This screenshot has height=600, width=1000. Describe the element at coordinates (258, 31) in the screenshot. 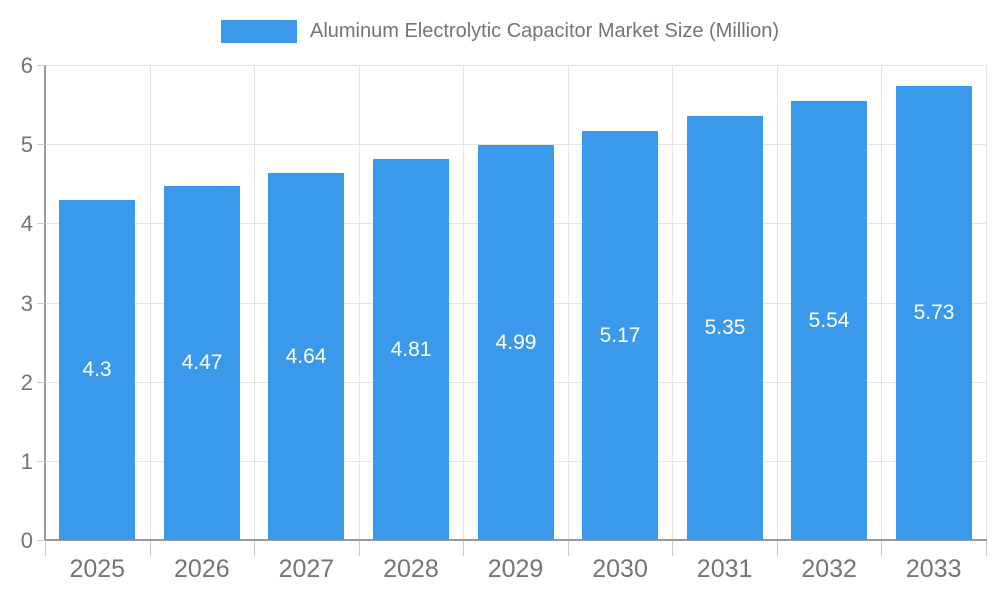

I see `legend-swatch` at that location.